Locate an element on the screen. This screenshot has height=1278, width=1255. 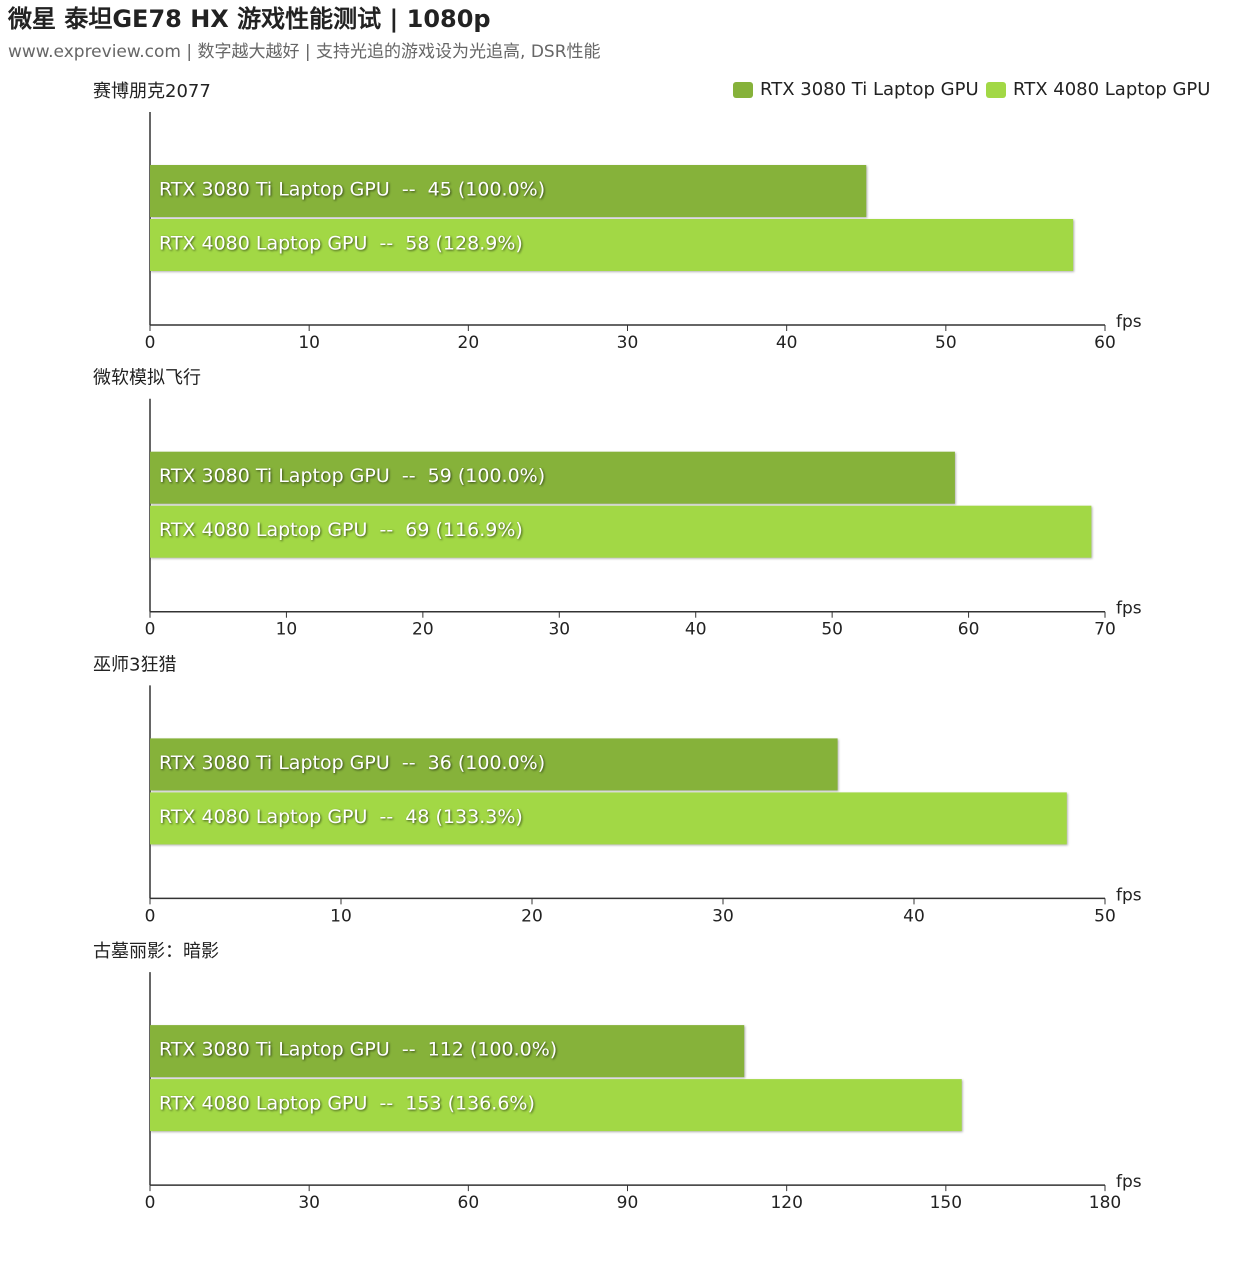
chart-title: 古墓丽影：暗影 is located at coordinates (156, 951).